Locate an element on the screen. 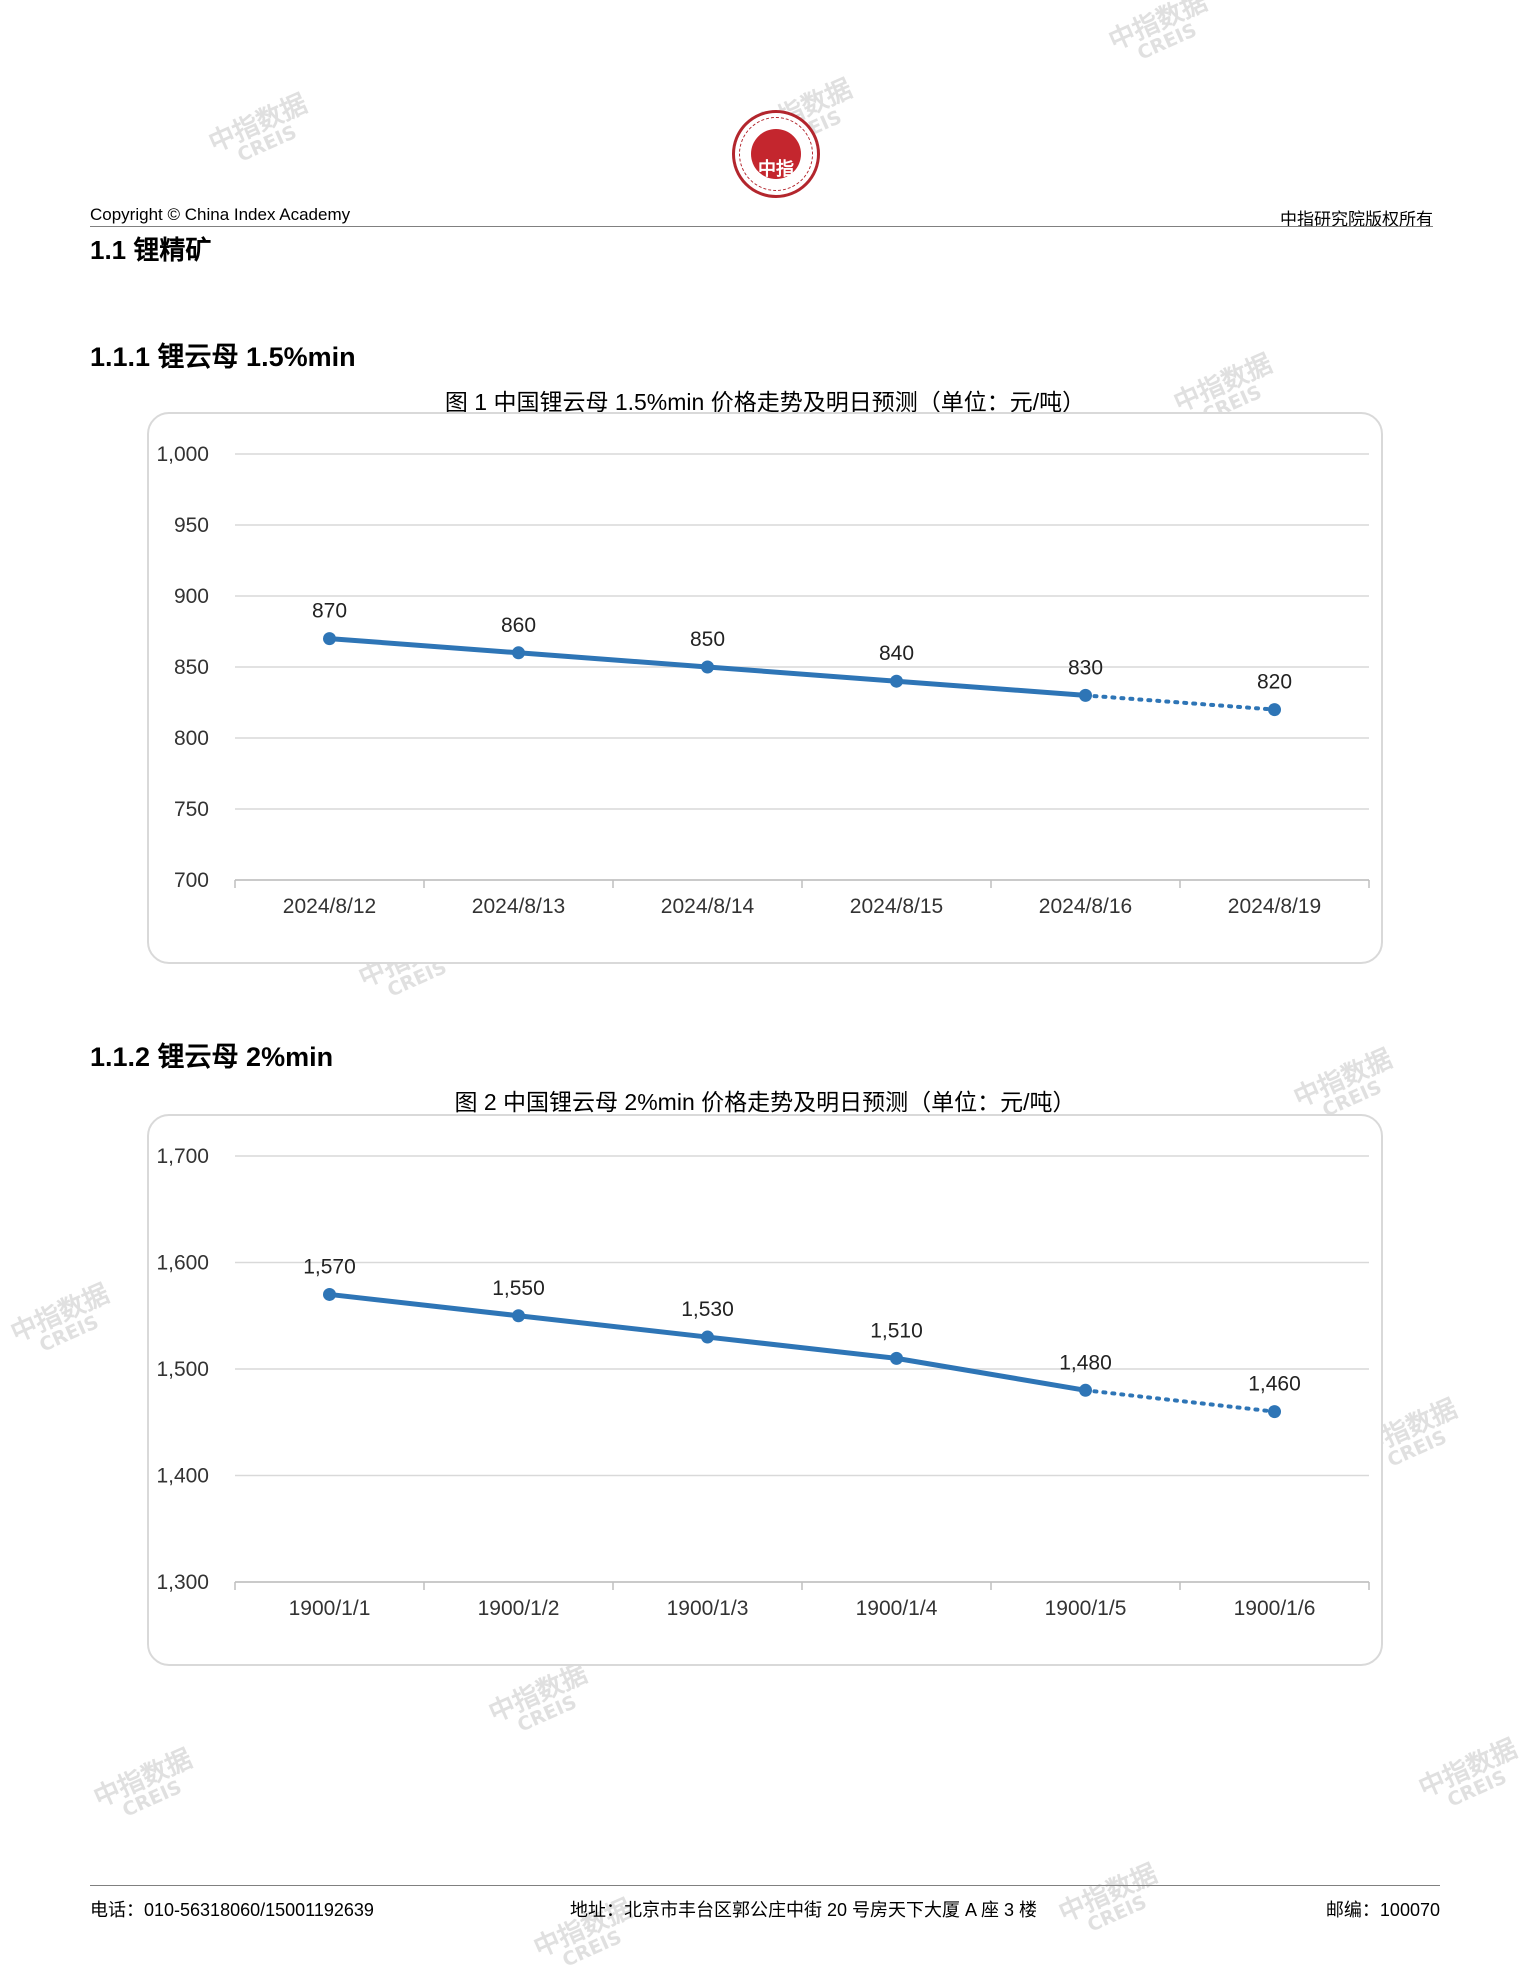  x-tick-label: 2024/8/15 is located at coordinates (896, 906).